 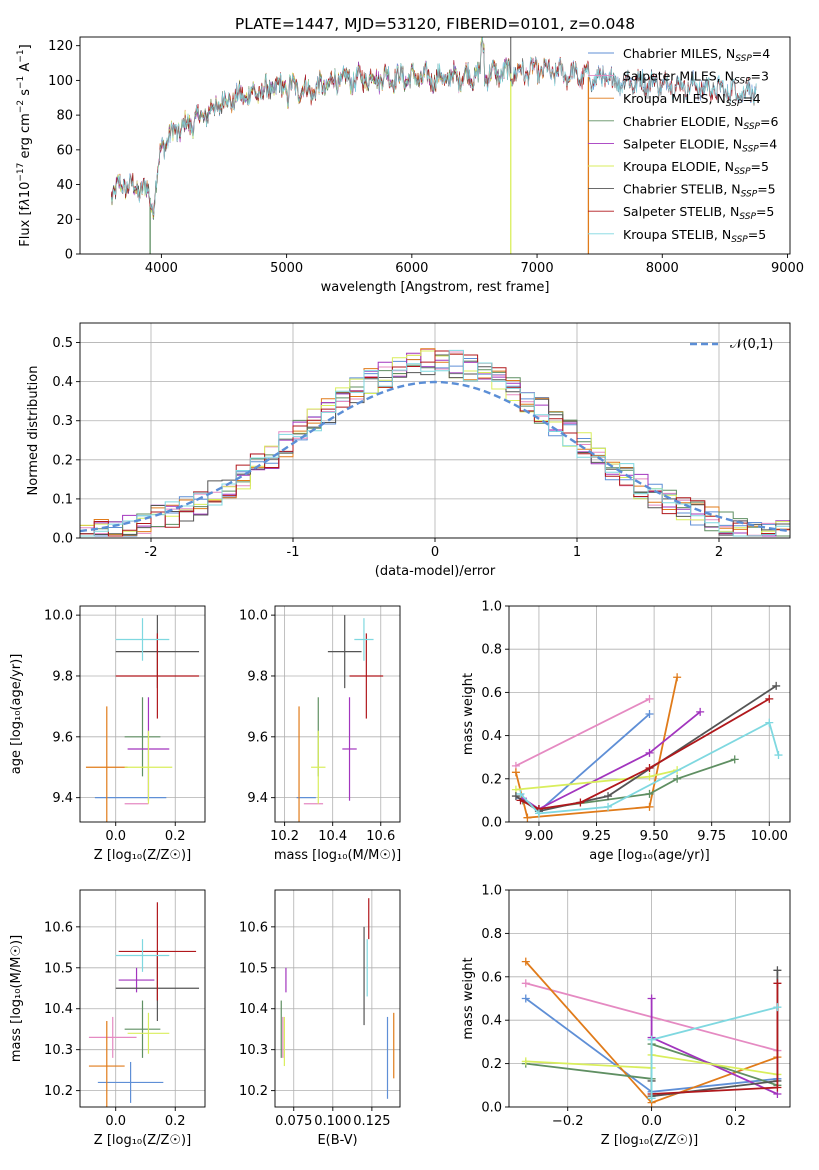 I want to click on y-tick-label: 0.5, so click(x=62, y=343).